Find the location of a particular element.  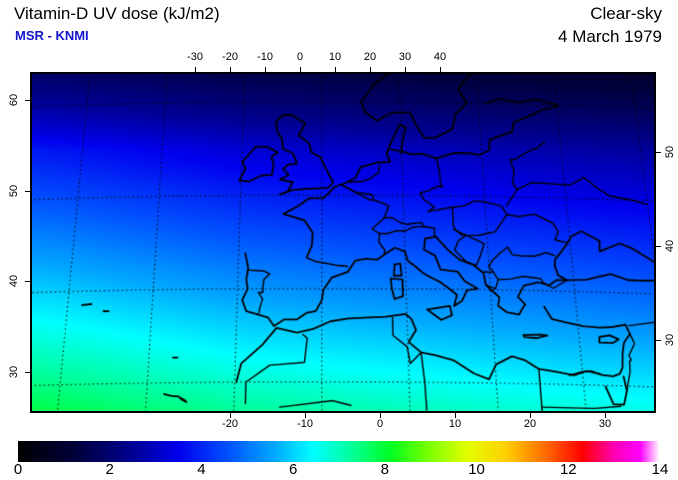

colorbar-tick-label: 4 is located at coordinates (201, 469).